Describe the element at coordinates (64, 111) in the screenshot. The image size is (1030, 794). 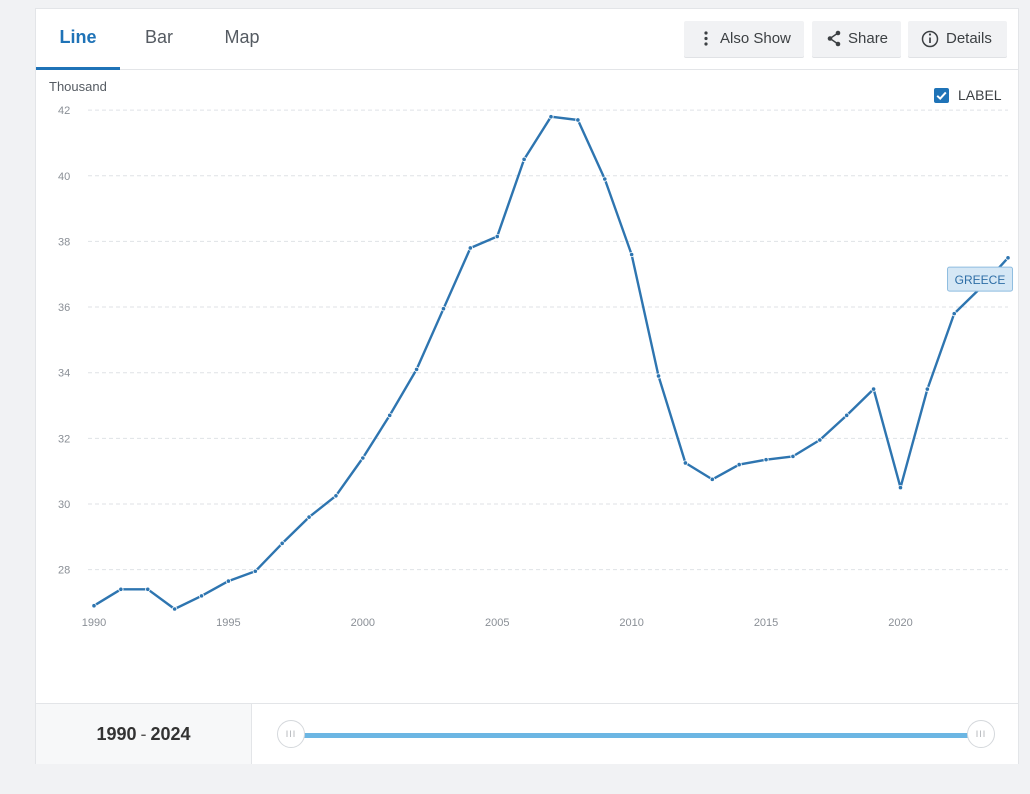
I see `y-tick-label: 42` at that location.